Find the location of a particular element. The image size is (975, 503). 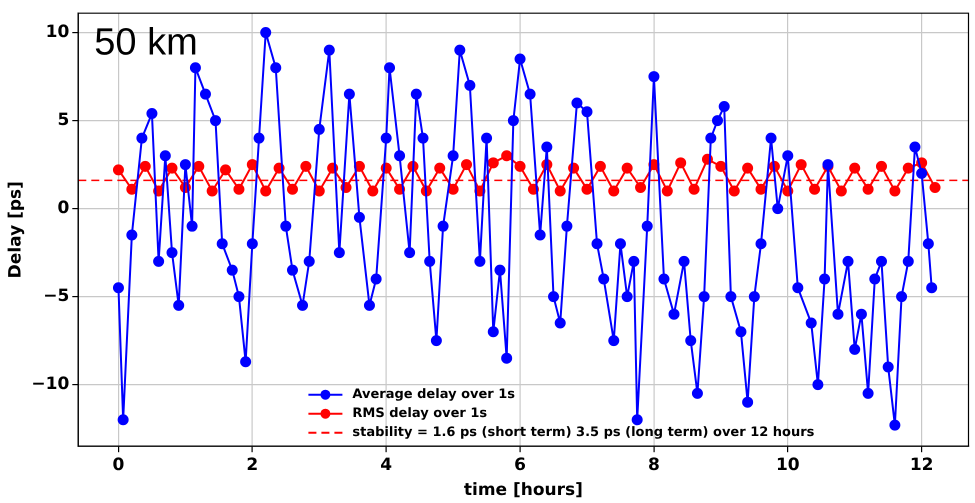

x-tick-label: 0 is located at coordinates (118, 464).